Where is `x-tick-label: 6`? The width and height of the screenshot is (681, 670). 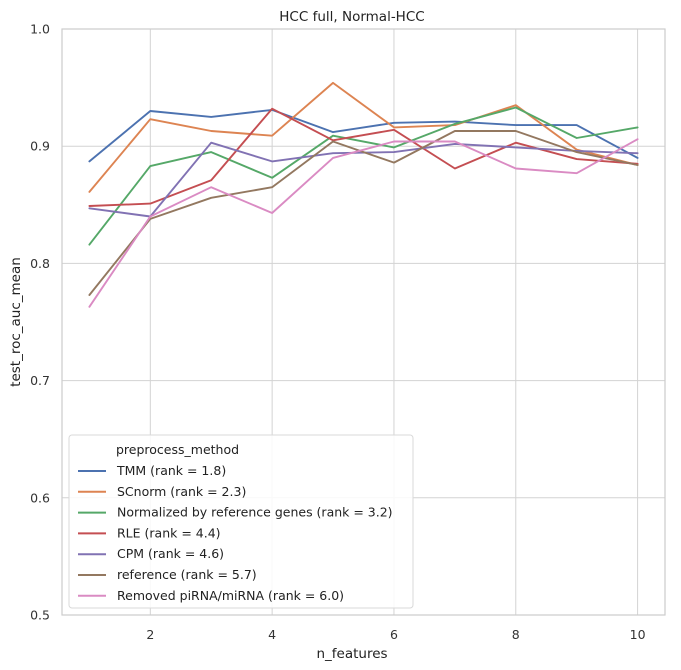 x-tick-label: 6 is located at coordinates (394, 634).